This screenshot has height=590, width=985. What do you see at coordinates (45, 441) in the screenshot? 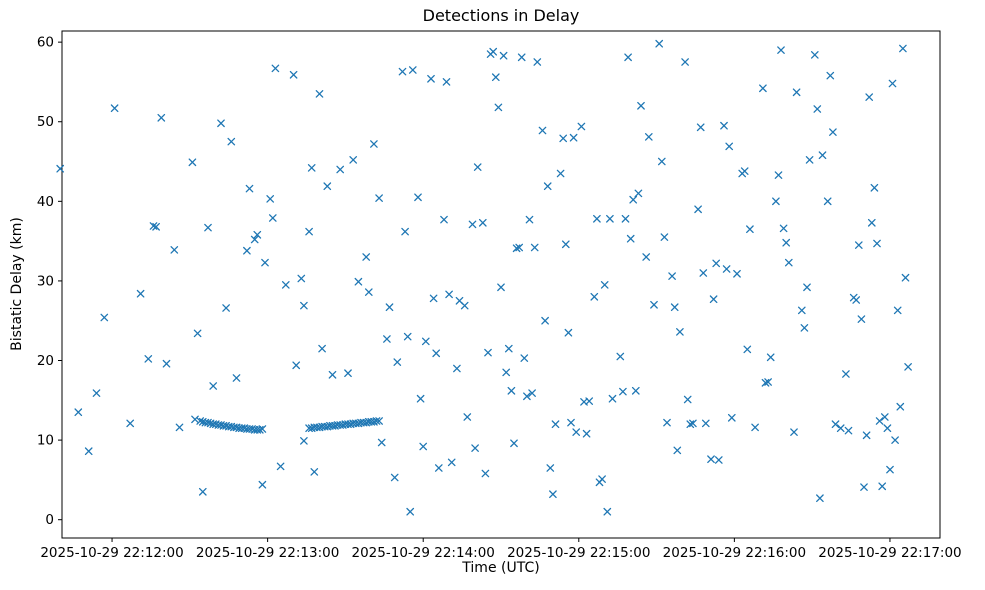
I see `y-tick-label: 10` at bounding box center [45, 441].